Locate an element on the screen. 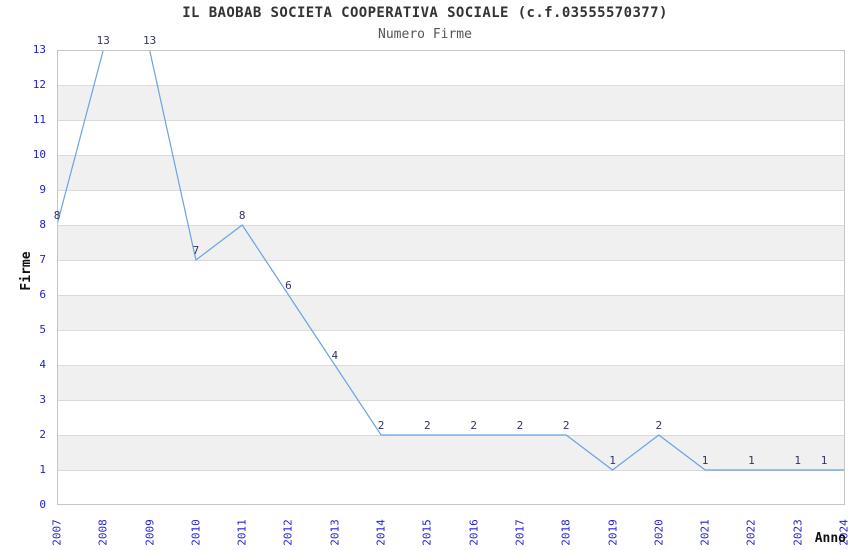 Image resolution: width=850 pixels, height=550 pixels. y-tick-label: 1 is located at coordinates (42, 469).